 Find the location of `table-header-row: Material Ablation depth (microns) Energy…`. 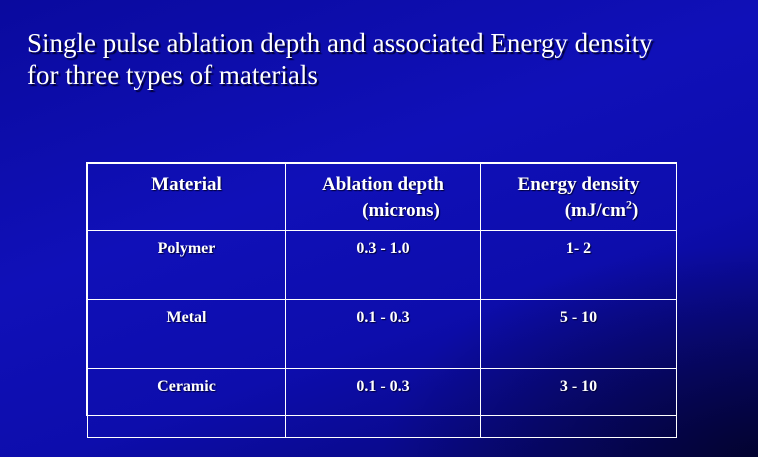

table-header-row: Material Ablation depth (microns) Energy… is located at coordinates (382, 197).